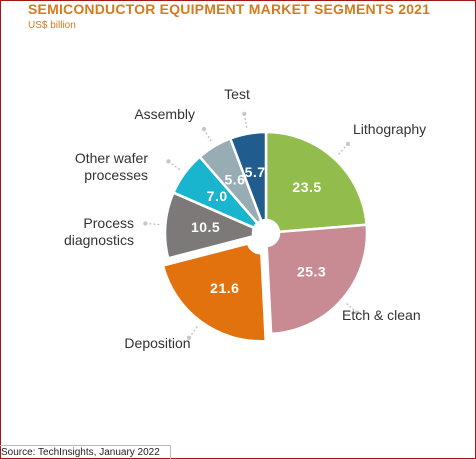 The height and width of the screenshot is (459, 476). What do you see at coordinates (255, 172) in the screenshot?
I see `value-label: 5.7` at bounding box center [255, 172].